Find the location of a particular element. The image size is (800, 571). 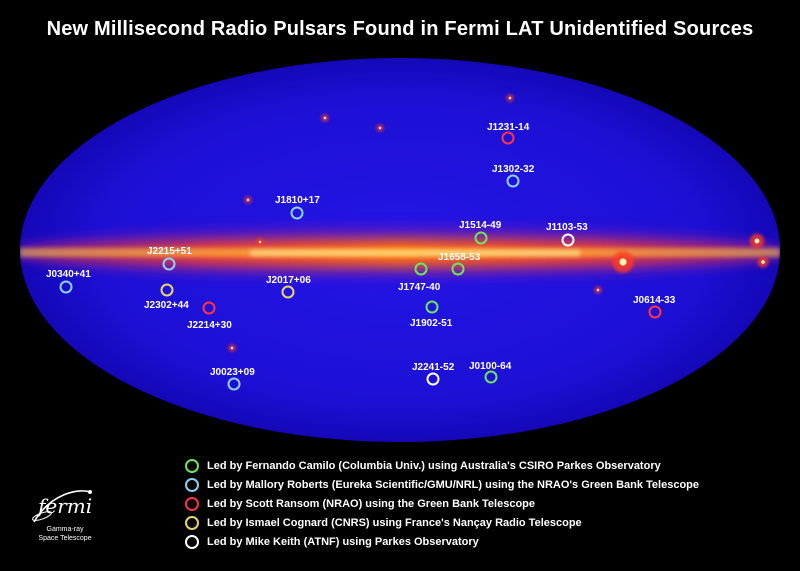

pulsar-label: J1658-53 is located at coordinates (459, 257).